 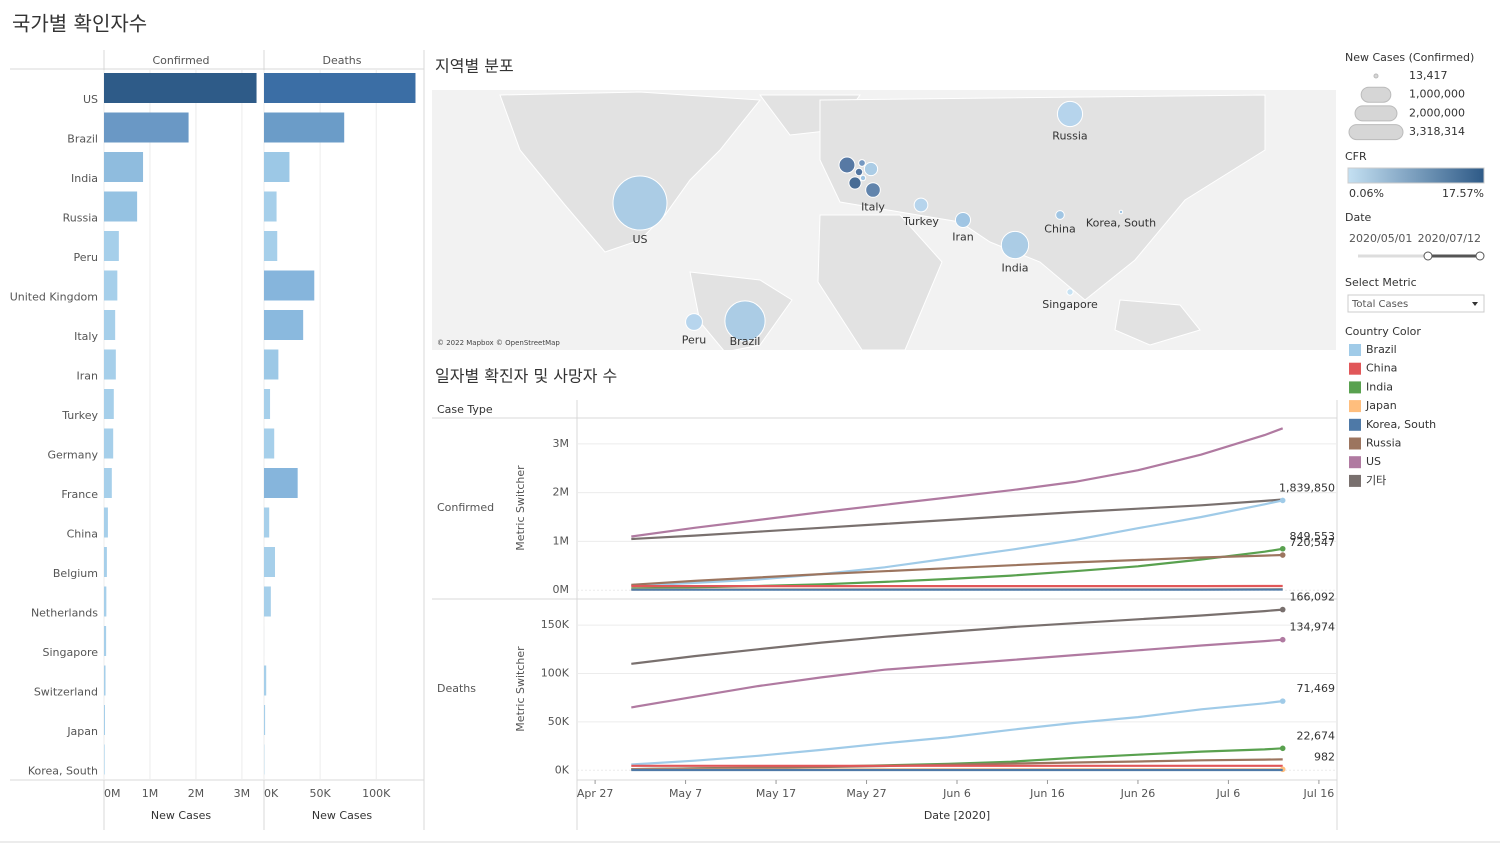 What do you see at coordinates (1316, 735) in the screenshot?
I see `end-label: 22,674` at bounding box center [1316, 735].